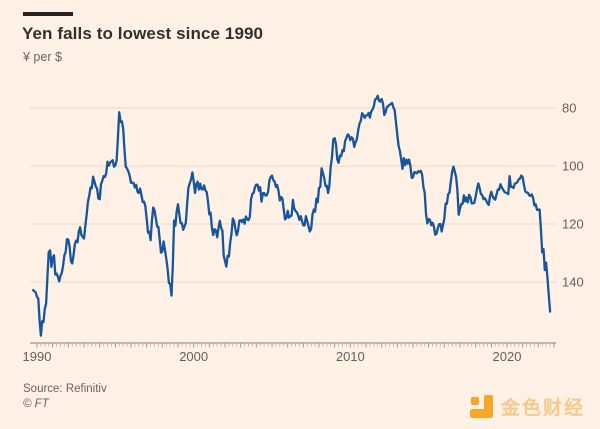 The image size is (600, 429). Describe the element at coordinates (36, 404) in the screenshot. I see `copyright-label: © FT` at that location.